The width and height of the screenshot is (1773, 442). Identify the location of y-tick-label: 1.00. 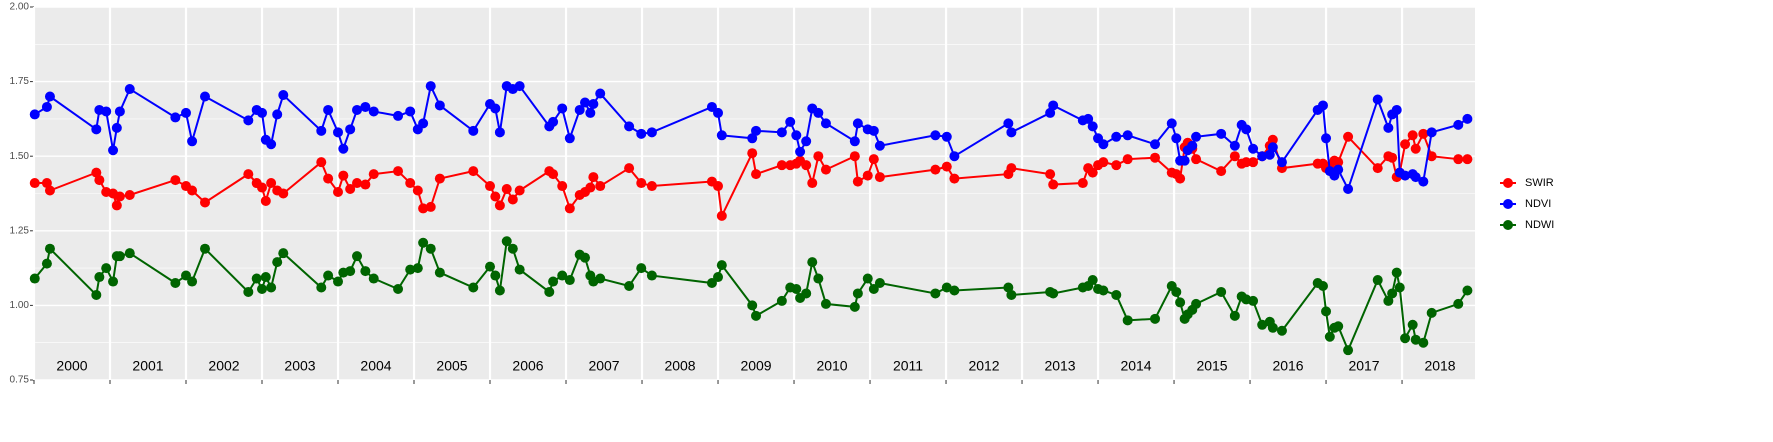
(20, 305).